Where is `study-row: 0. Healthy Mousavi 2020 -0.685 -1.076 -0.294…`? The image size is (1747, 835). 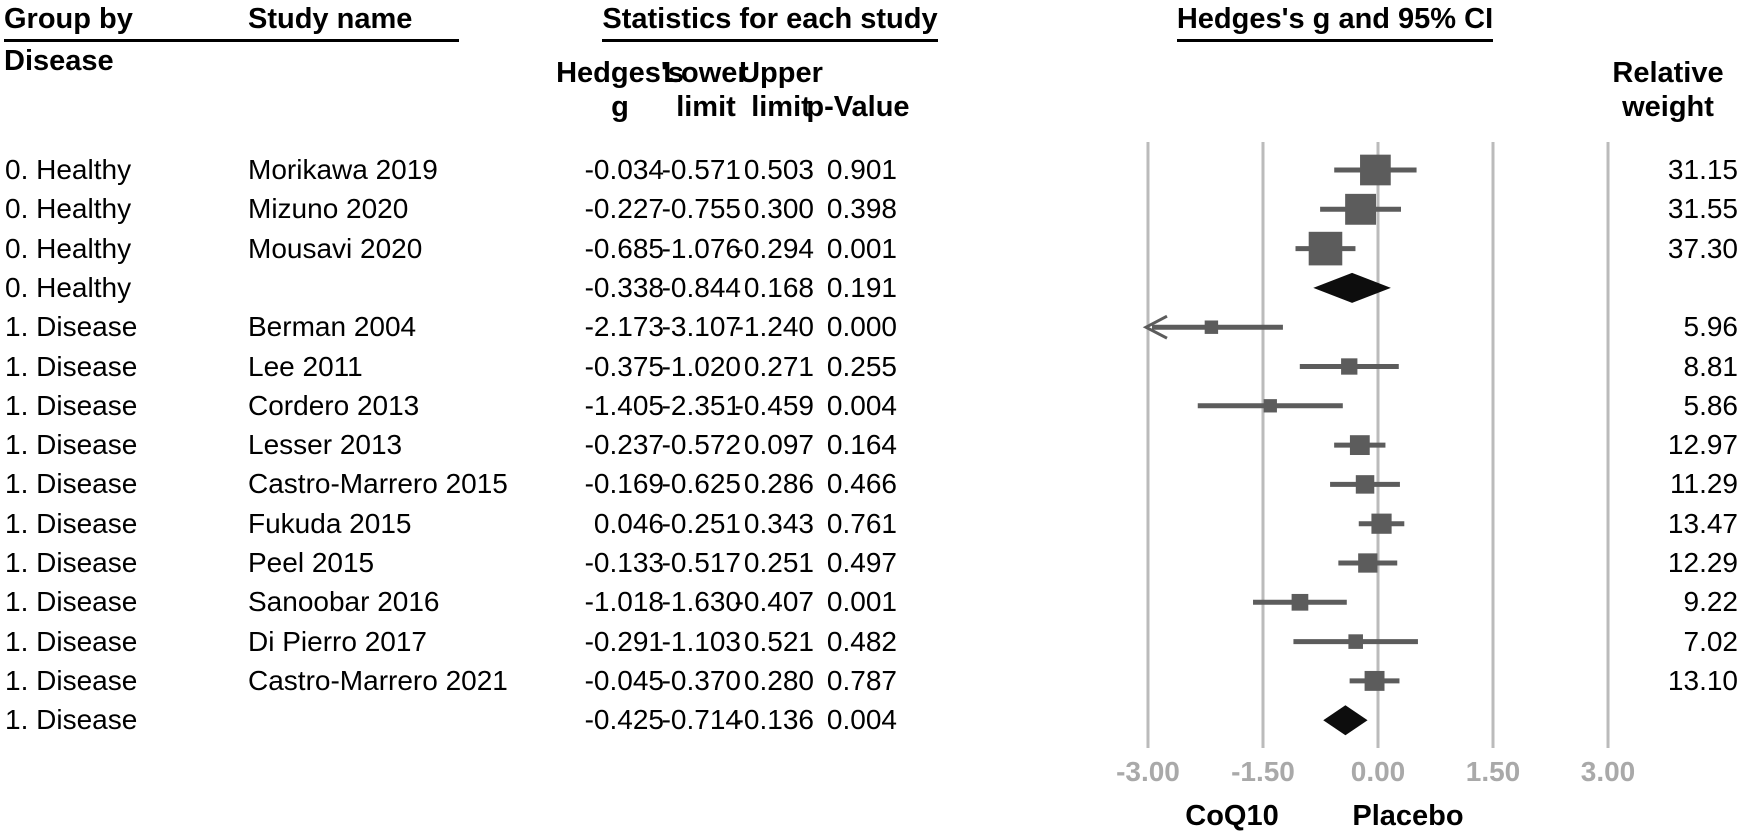
study-row: 0. Healthy Mousavi 2020 -0.685 -1.076 -0.294… is located at coordinates (873, 249).